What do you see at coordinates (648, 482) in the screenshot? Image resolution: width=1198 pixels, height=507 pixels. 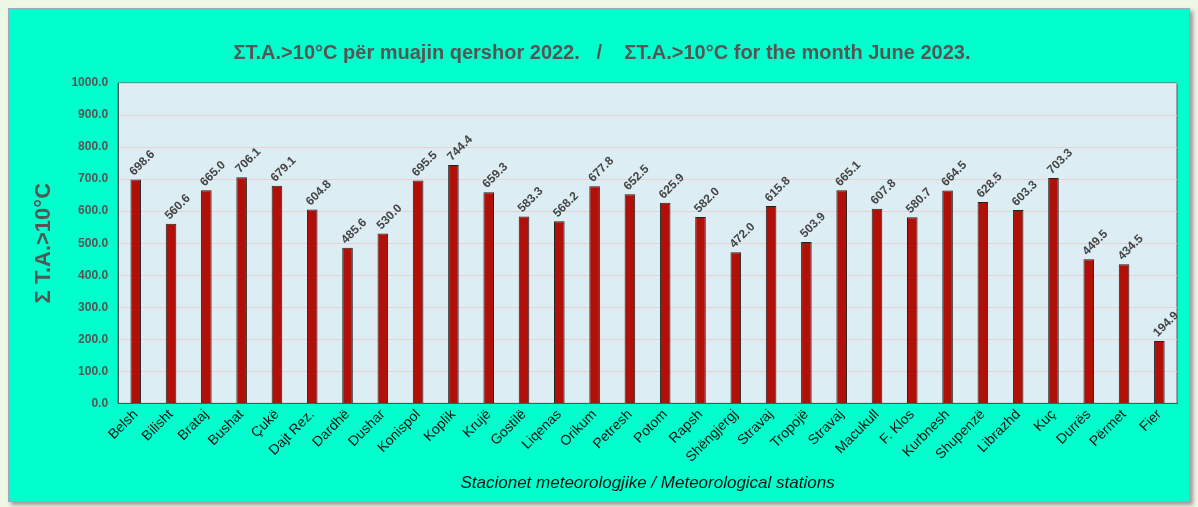 I see `x-axis-title: Stacionet meteorologjike / Meteorological stations` at bounding box center [648, 482].